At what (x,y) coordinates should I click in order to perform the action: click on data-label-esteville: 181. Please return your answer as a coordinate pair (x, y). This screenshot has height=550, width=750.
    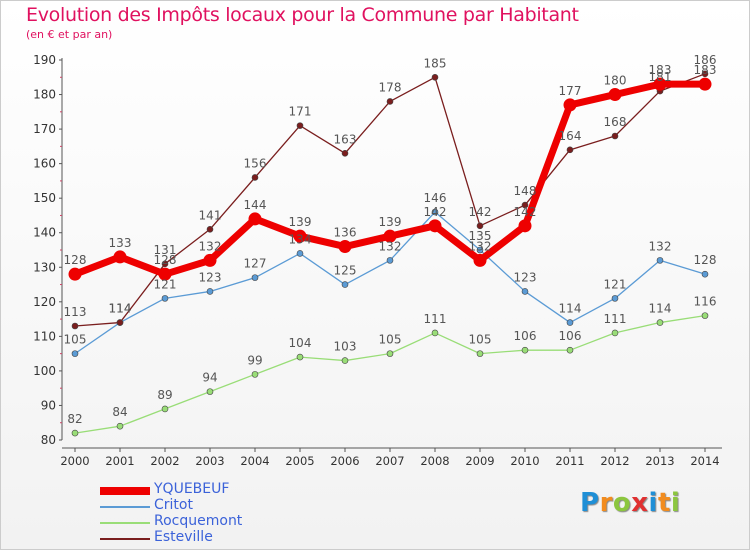
    Looking at the image, I should click on (660, 77).